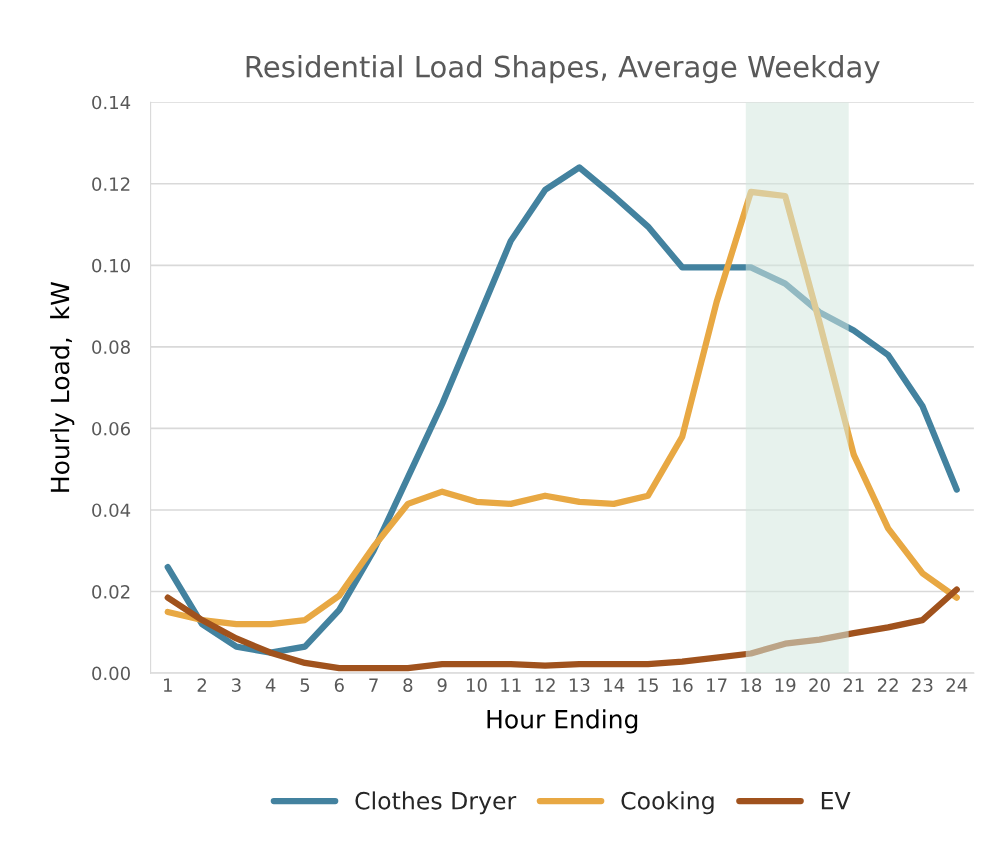 The image size is (1004, 852). I want to click on x-tick-label: 3, so click(236, 685).